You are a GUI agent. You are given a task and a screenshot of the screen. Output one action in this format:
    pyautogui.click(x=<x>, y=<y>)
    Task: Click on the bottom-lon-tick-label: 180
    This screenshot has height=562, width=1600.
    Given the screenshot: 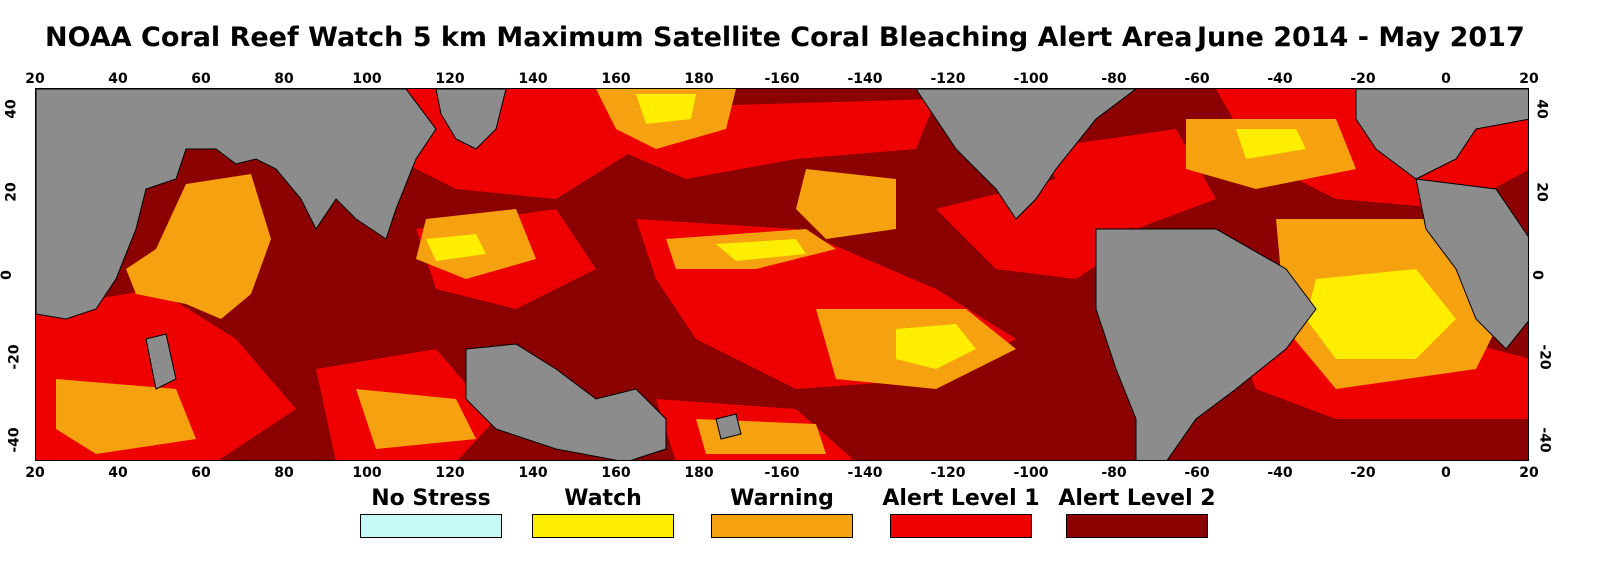 What is the action you would take?
    pyautogui.click(x=699, y=473)
    